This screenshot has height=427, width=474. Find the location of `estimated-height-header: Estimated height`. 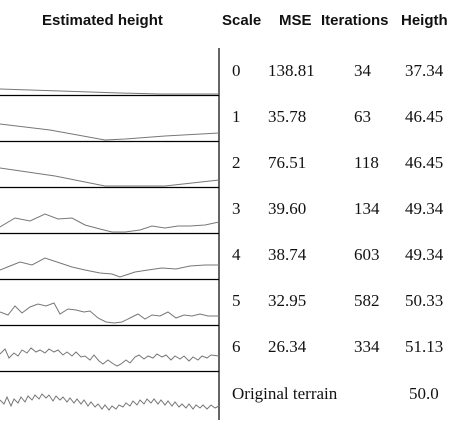

estimated-height-header: Estimated height is located at coordinates (102, 20).